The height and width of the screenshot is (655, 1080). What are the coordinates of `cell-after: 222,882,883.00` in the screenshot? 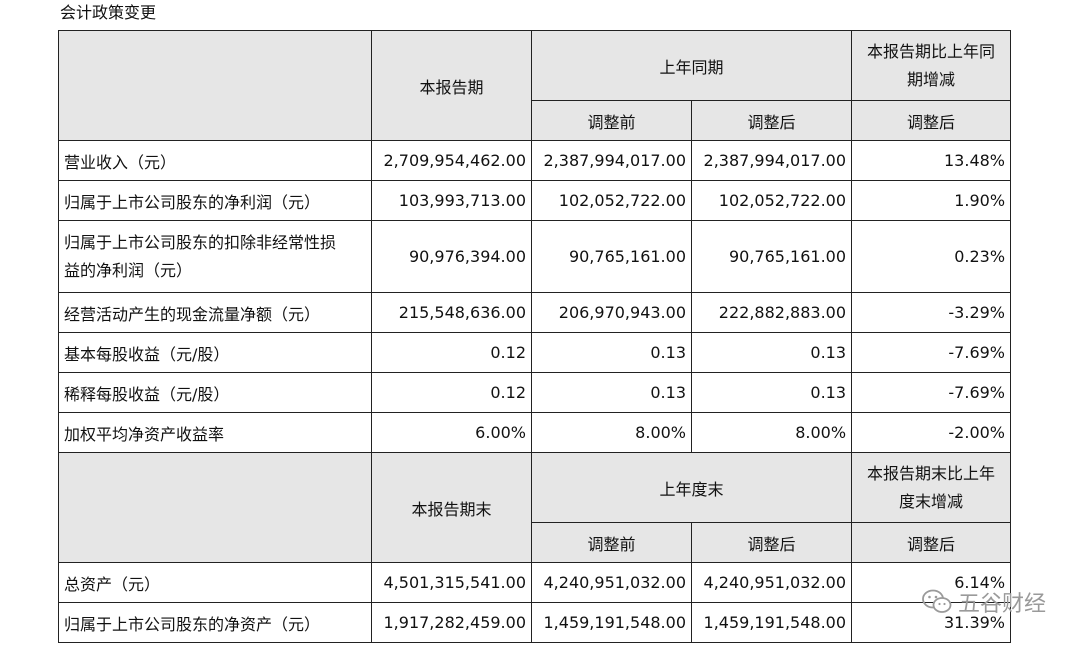 It's located at (771, 312).